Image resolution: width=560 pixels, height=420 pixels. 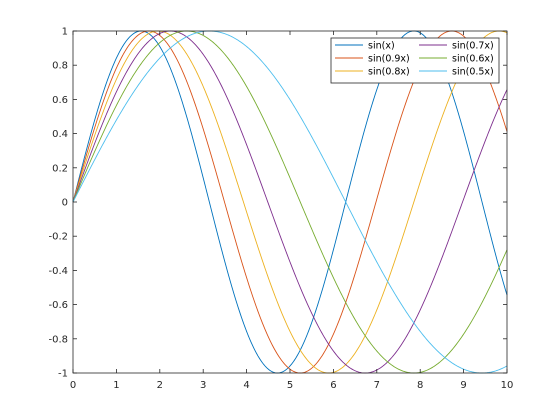 I want to click on x-tick-label: 4, so click(x=246, y=385).